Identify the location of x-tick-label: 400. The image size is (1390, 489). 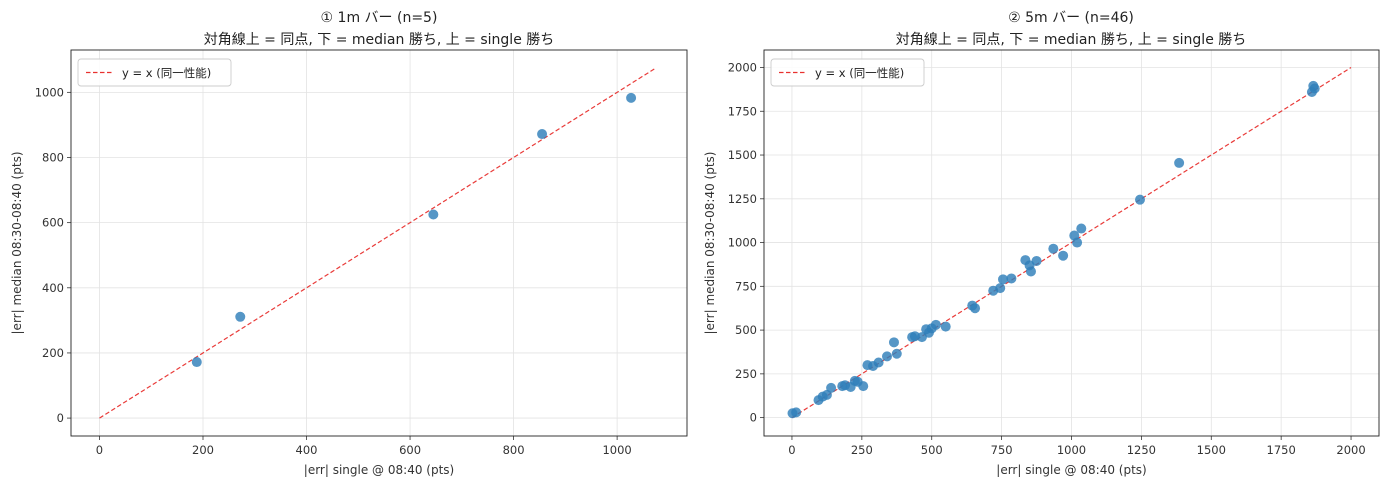
(307, 450).